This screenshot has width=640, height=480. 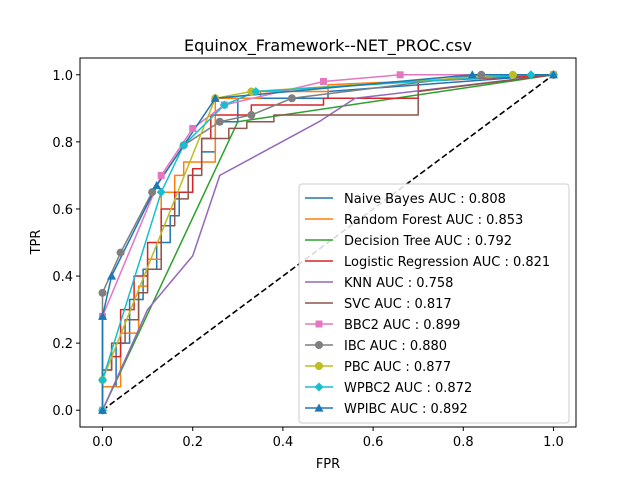 I want to click on legend-label: PBC AUC : 0.877, so click(x=397, y=367).